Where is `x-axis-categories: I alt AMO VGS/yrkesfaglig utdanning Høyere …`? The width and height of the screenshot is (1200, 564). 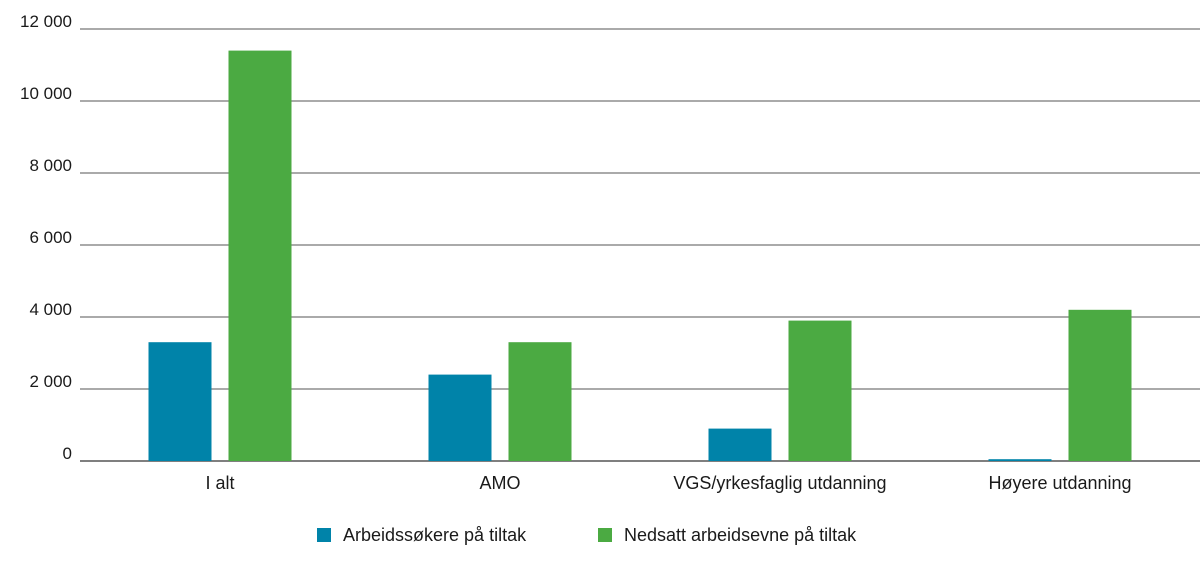 x-axis-categories: I alt AMO VGS/yrkesfaglig utdanning Høyere … is located at coordinates (668, 483).